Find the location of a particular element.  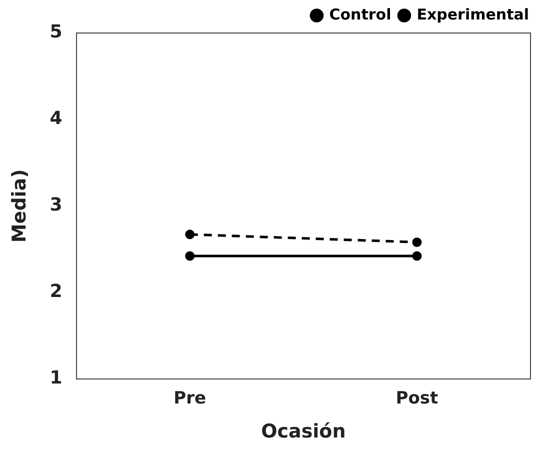

x-axis-title: Ocasión is located at coordinates (303, 431).